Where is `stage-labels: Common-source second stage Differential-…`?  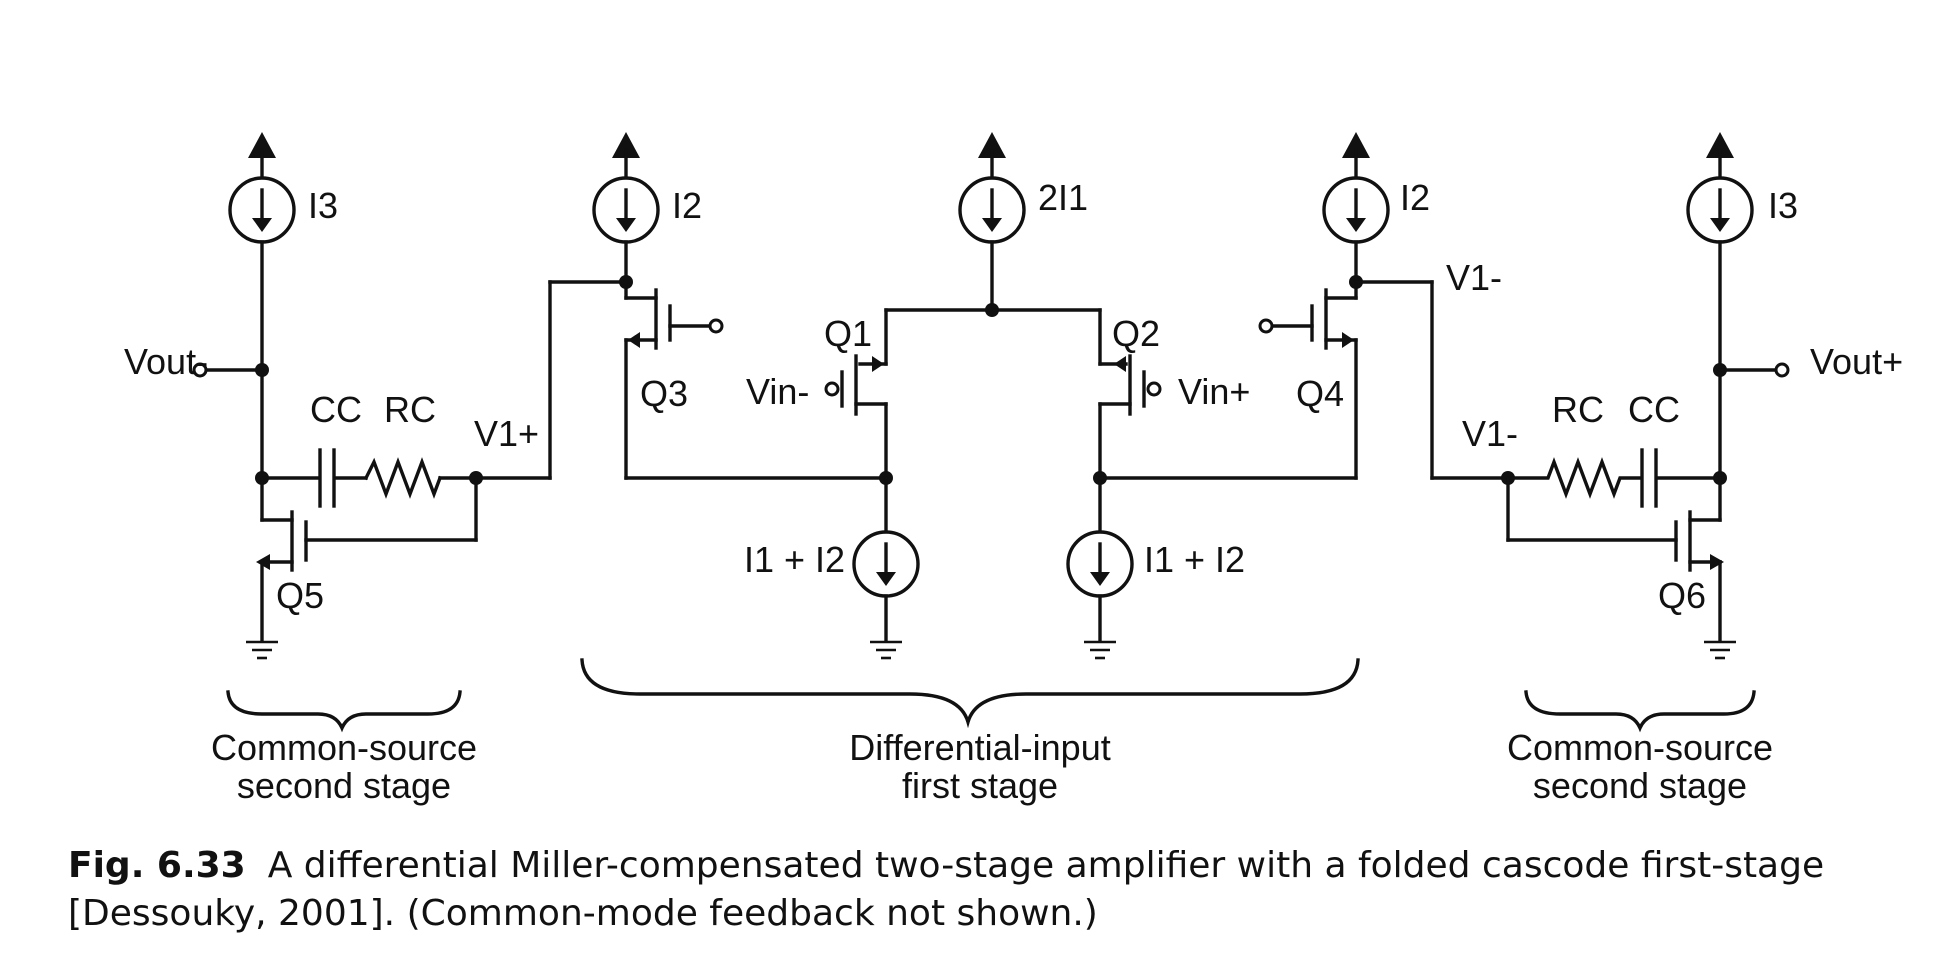
stage-labels: Common-source second stage Differential-… is located at coordinates (992, 766).